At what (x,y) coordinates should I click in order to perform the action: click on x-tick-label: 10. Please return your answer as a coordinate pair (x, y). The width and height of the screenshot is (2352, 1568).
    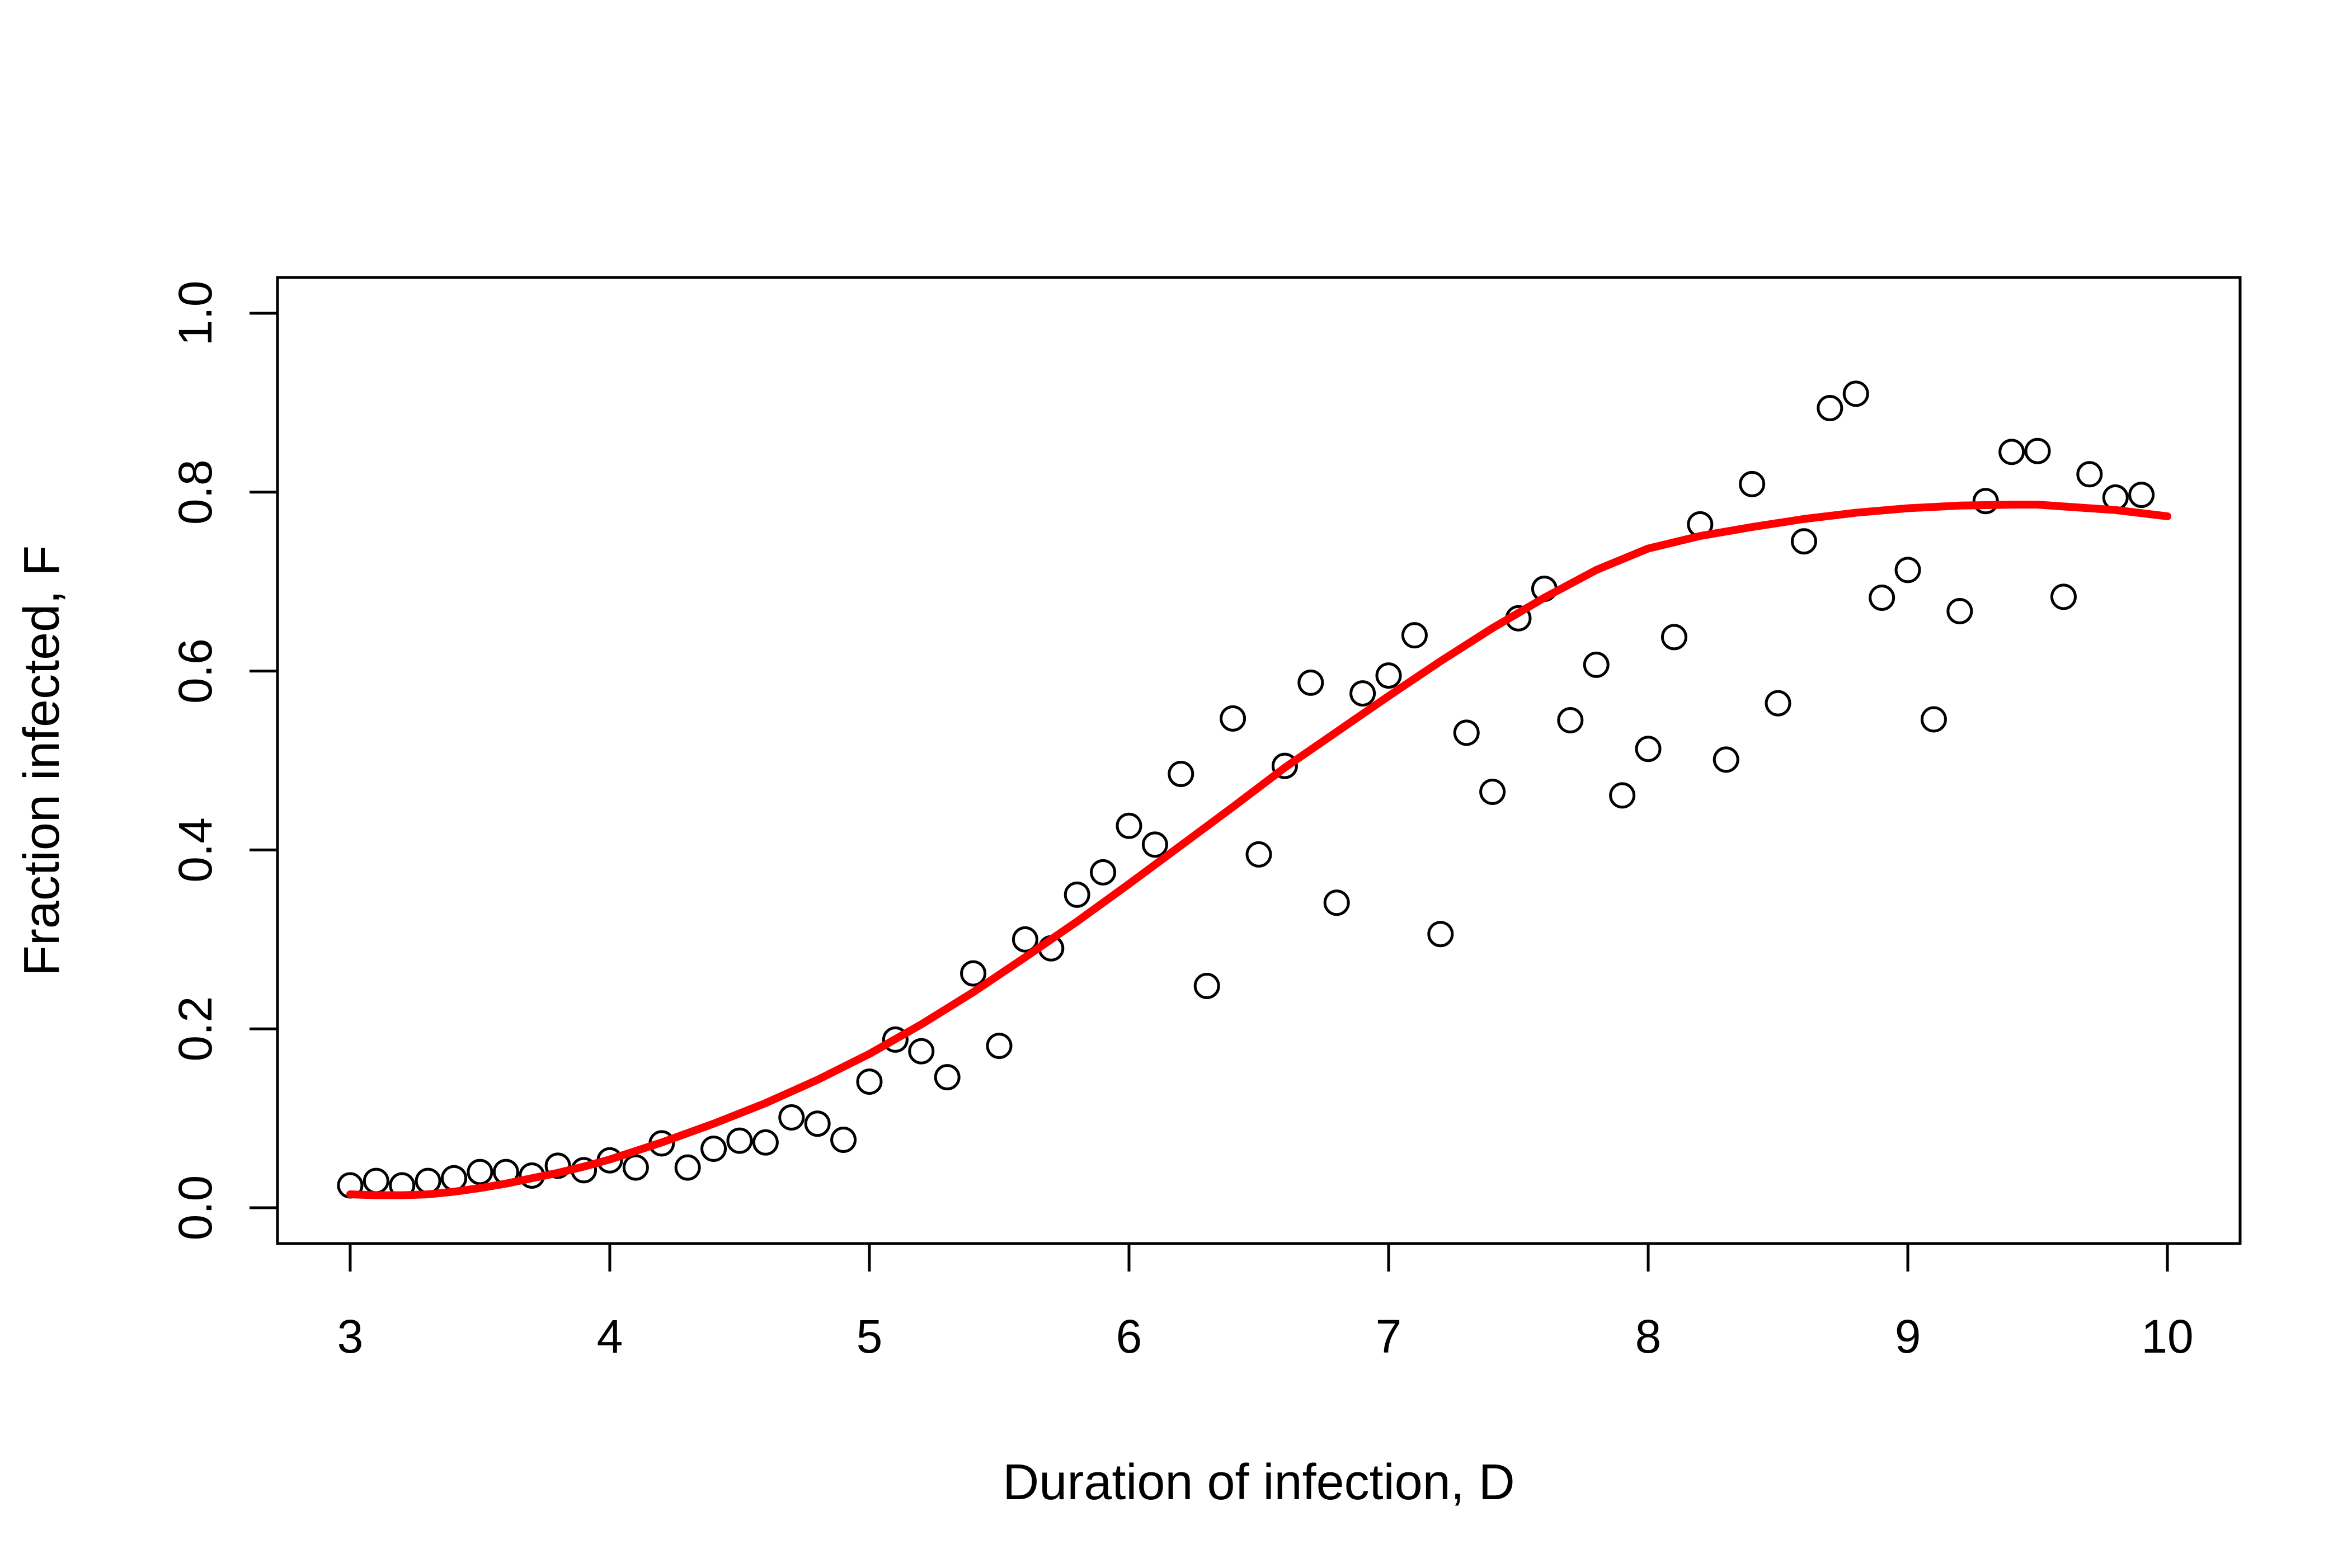
    Looking at the image, I should click on (2167, 1336).